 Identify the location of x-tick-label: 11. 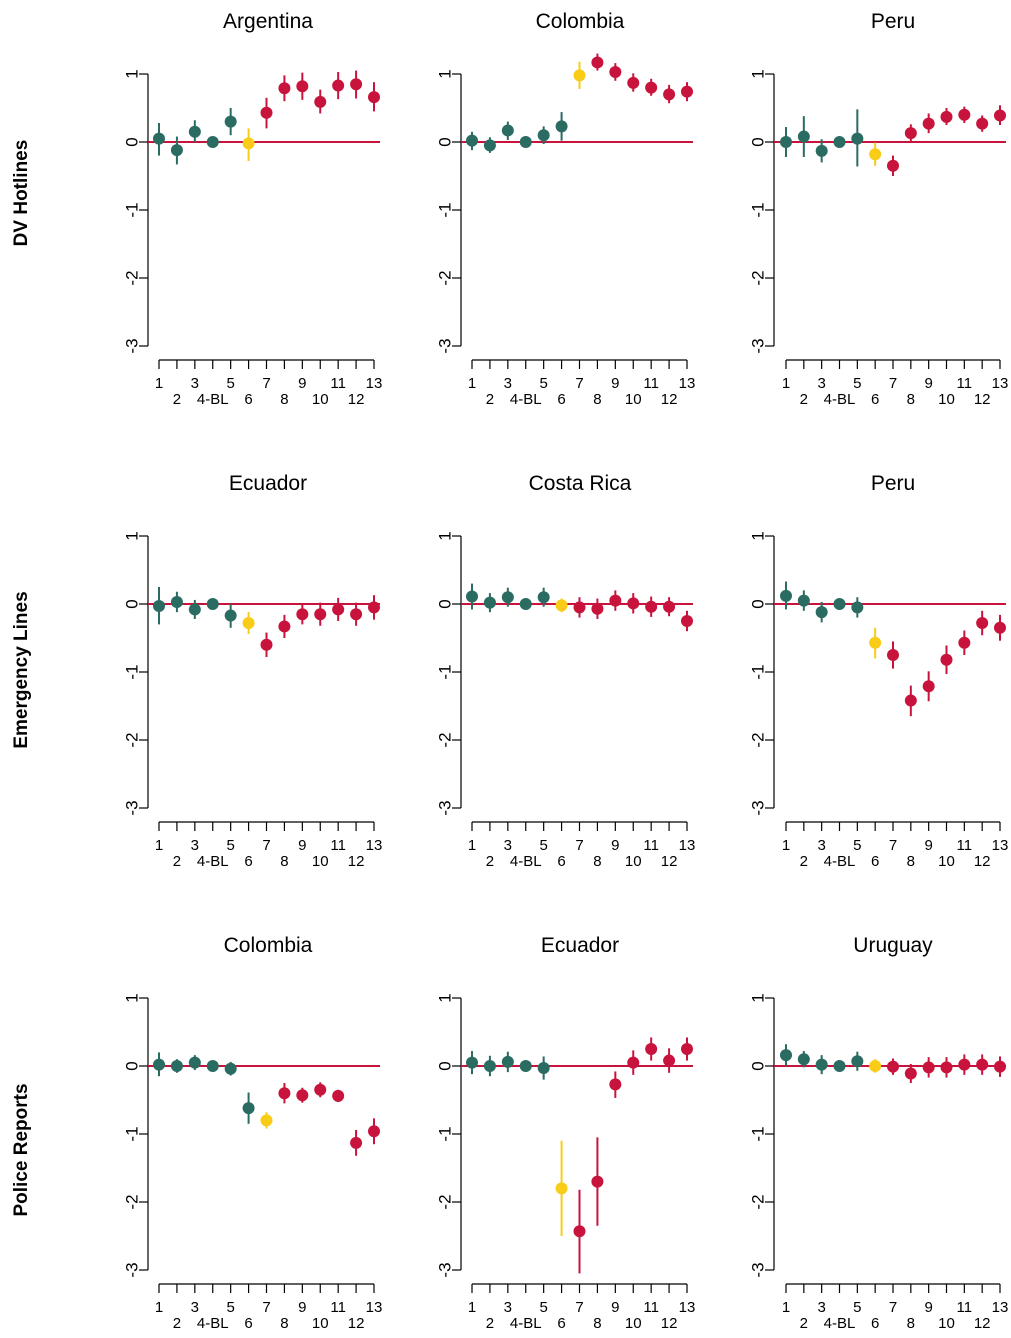
(338, 845).